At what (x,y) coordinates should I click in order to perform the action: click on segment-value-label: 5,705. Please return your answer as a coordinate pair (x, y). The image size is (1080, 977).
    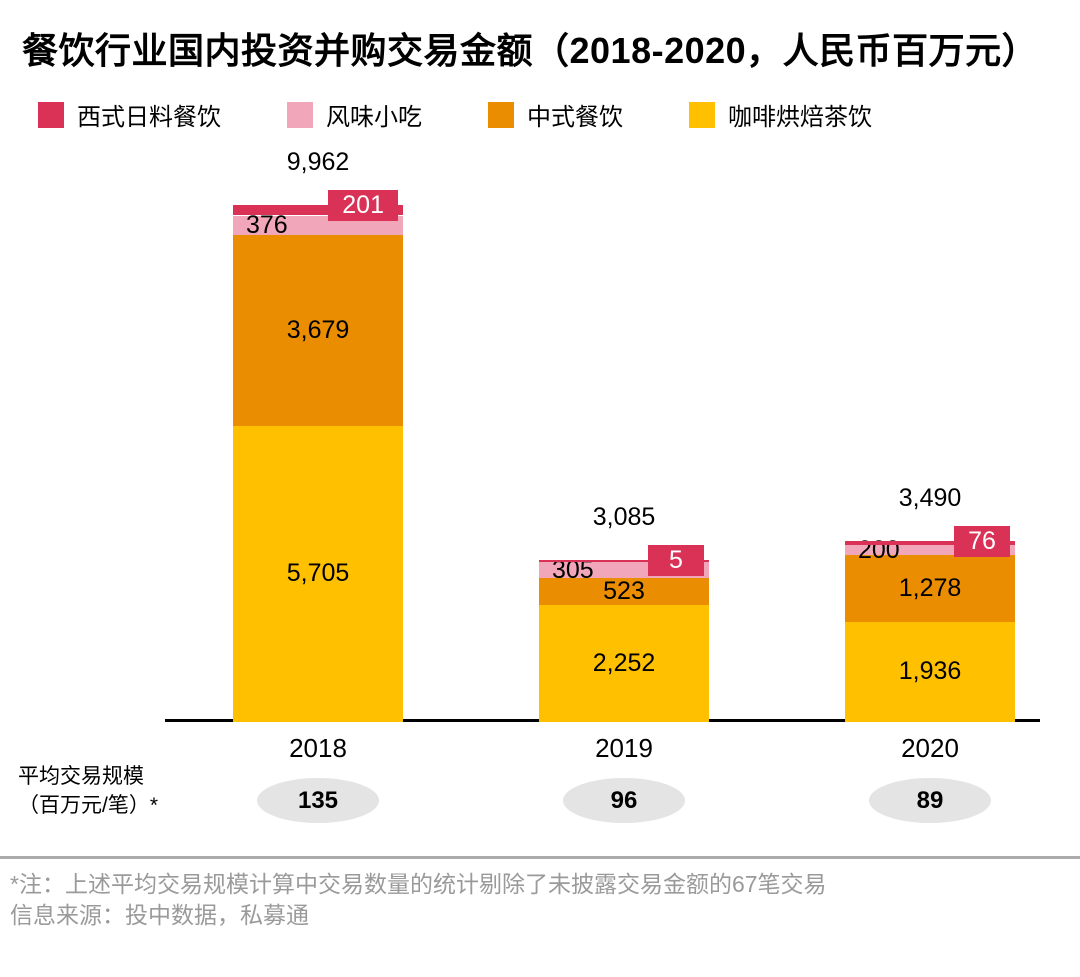
    Looking at the image, I should click on (318, 573).